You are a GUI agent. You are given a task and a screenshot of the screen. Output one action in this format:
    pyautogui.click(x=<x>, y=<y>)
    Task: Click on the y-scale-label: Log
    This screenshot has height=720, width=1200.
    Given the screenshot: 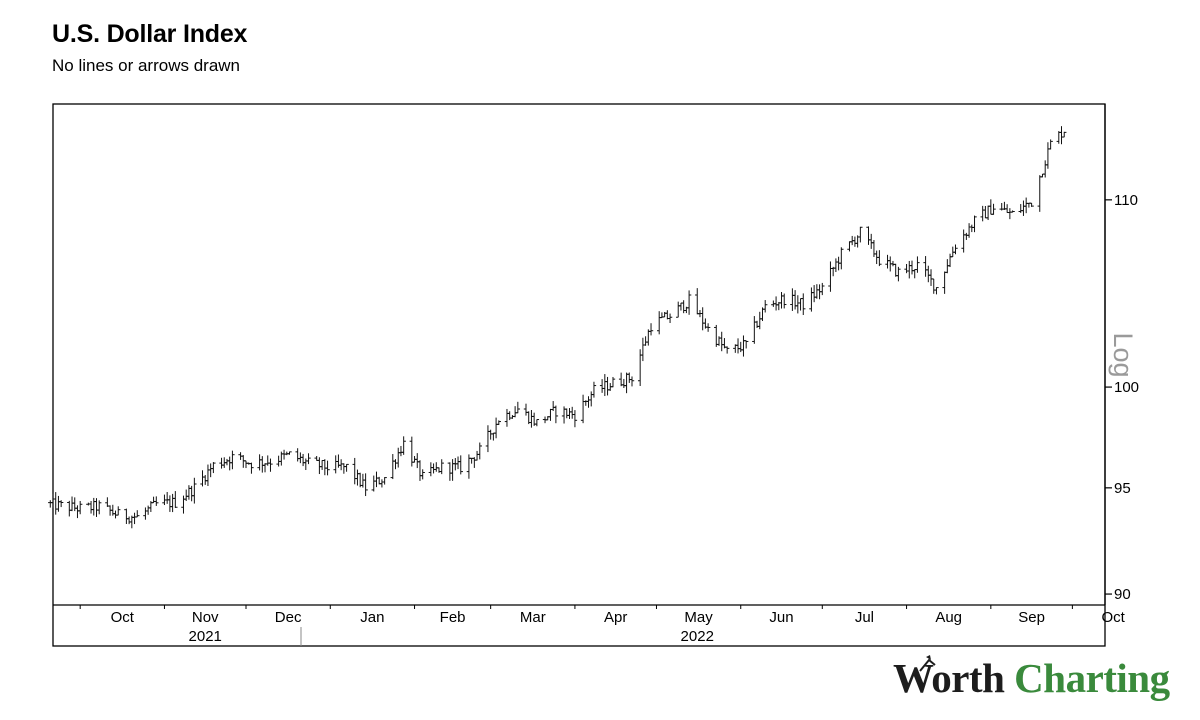 What is the action you would take?
    pyautogui.click(x=1123, y=354)
    